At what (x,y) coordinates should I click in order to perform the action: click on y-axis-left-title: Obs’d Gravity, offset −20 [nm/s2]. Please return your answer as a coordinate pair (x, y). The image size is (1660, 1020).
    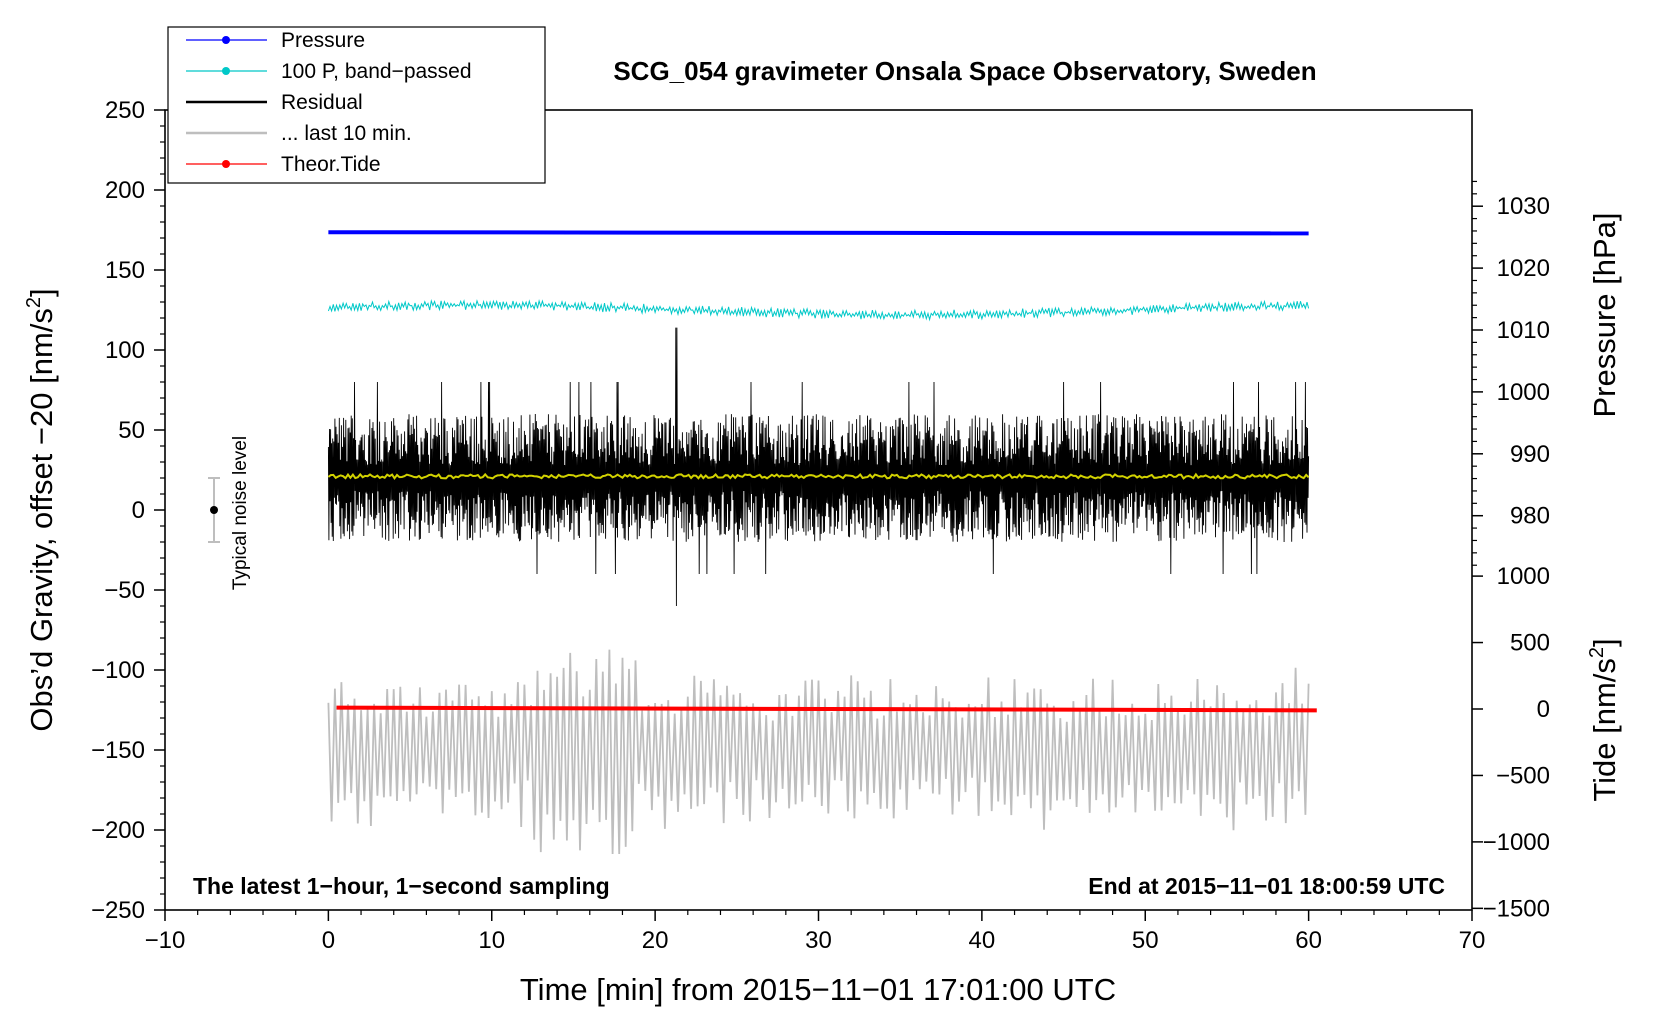
    Looking at the image, I should click on (41, 509).